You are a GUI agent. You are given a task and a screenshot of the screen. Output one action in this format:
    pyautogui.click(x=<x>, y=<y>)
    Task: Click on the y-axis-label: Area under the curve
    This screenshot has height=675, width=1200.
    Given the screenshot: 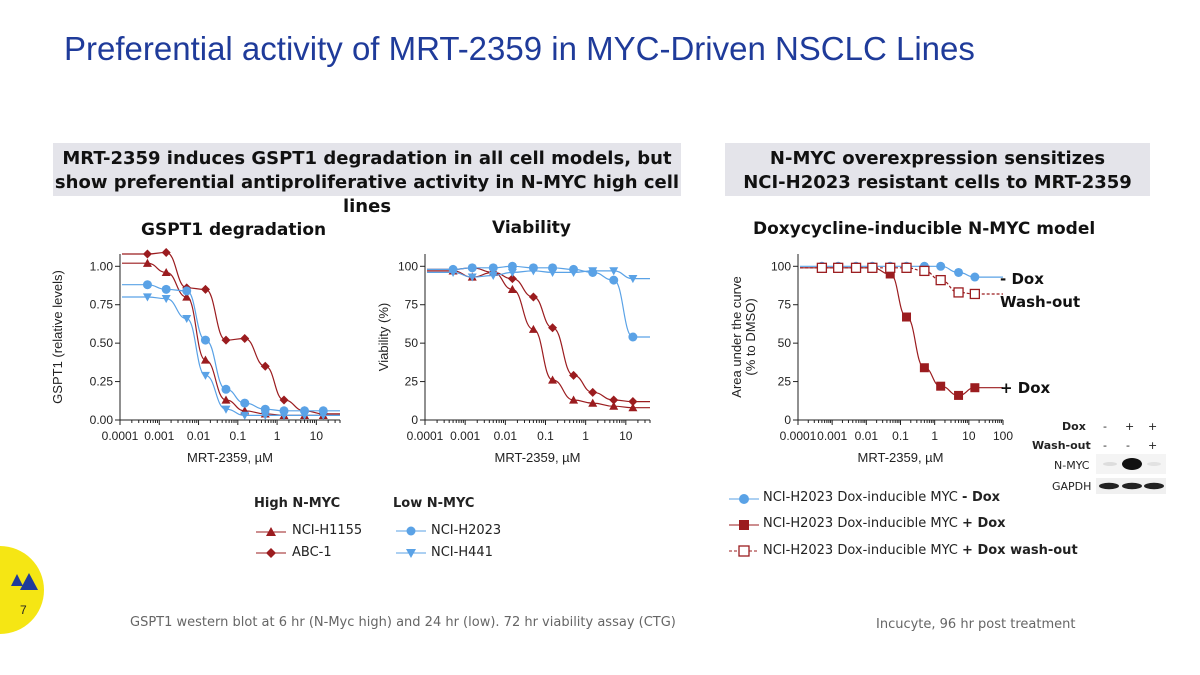 What is the action you would take?
    pyautogui.click(x=736, y=336)
    